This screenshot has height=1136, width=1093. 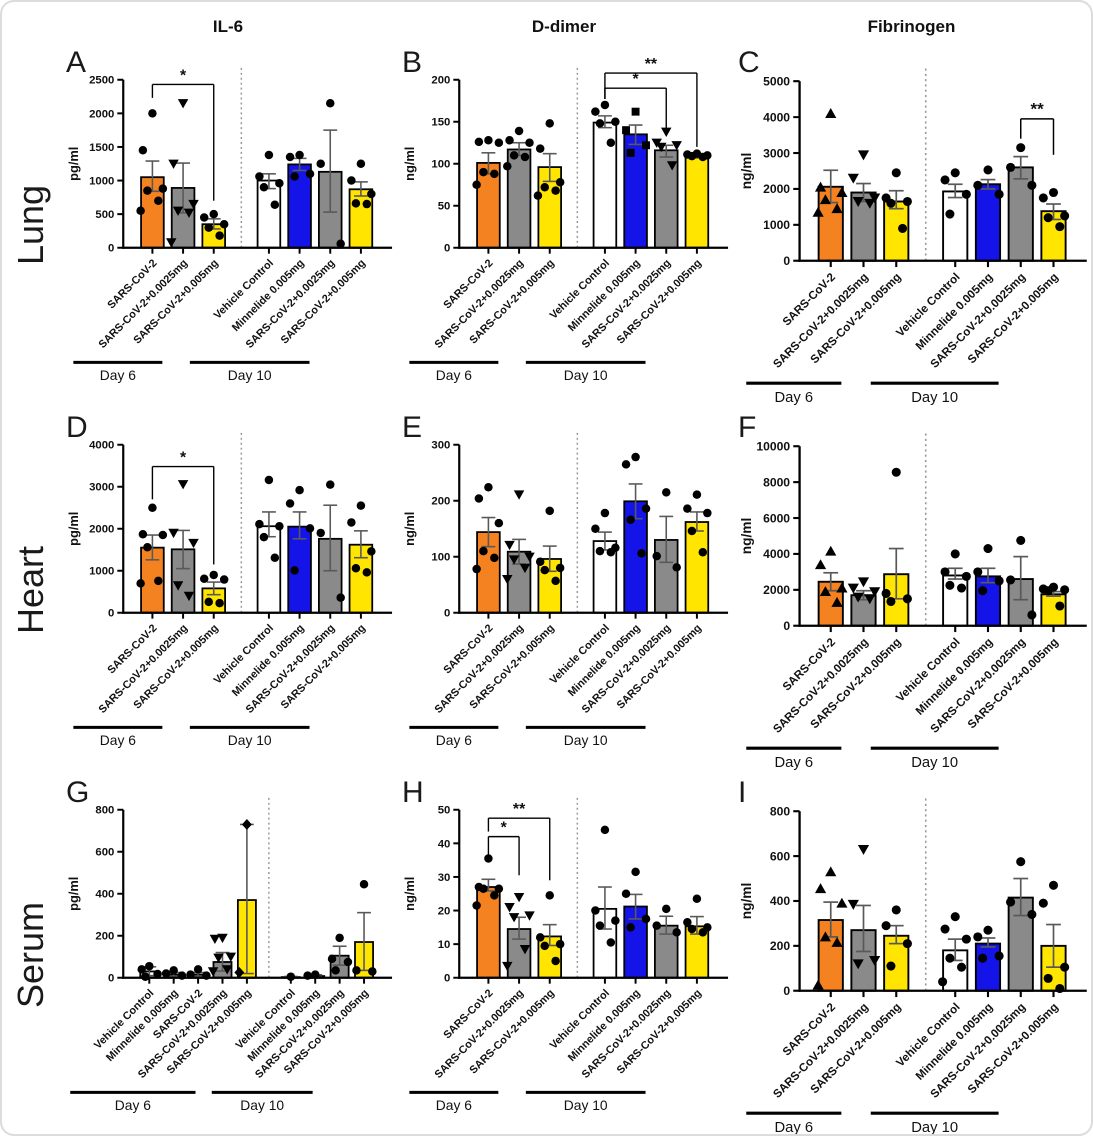 What do you see at coordinates (780, 856) in the screenshot?
I see `y-tick-label: 600` at bounding box center [780, 856].